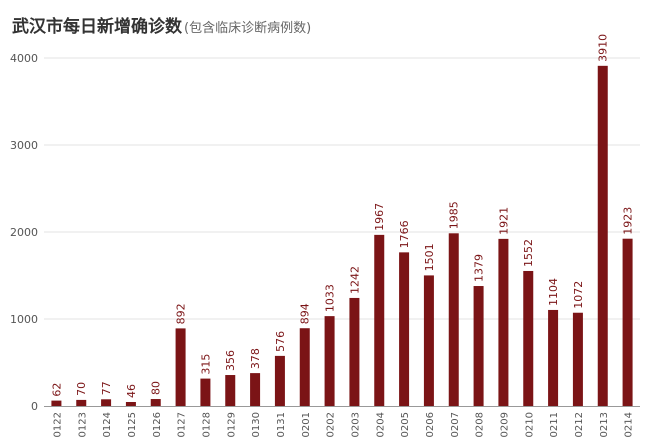  What do you see at coordinates (503, 221) in the screenshot?
I see `data-label: 1921` at bounding box center [503, 221].